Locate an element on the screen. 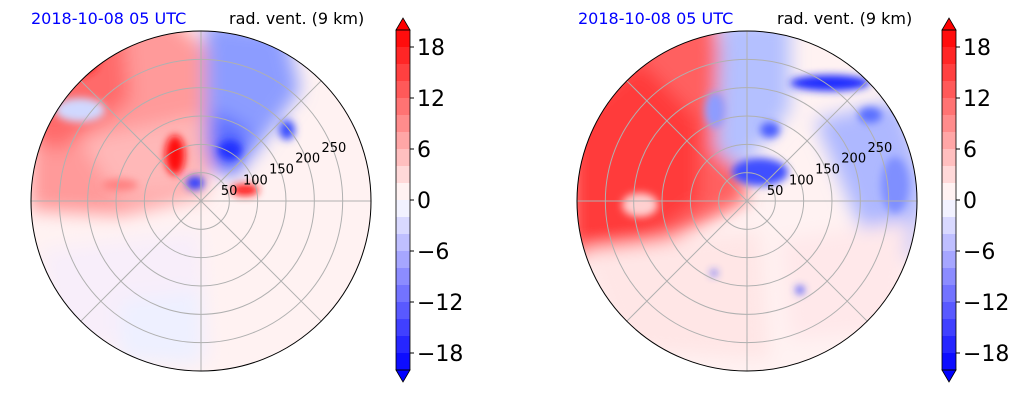 The width and height of the screenshot is (1028, 405). colorbar-left: 18 12 6 0 −6 −12 −18 is located at coordinates (429, 200).